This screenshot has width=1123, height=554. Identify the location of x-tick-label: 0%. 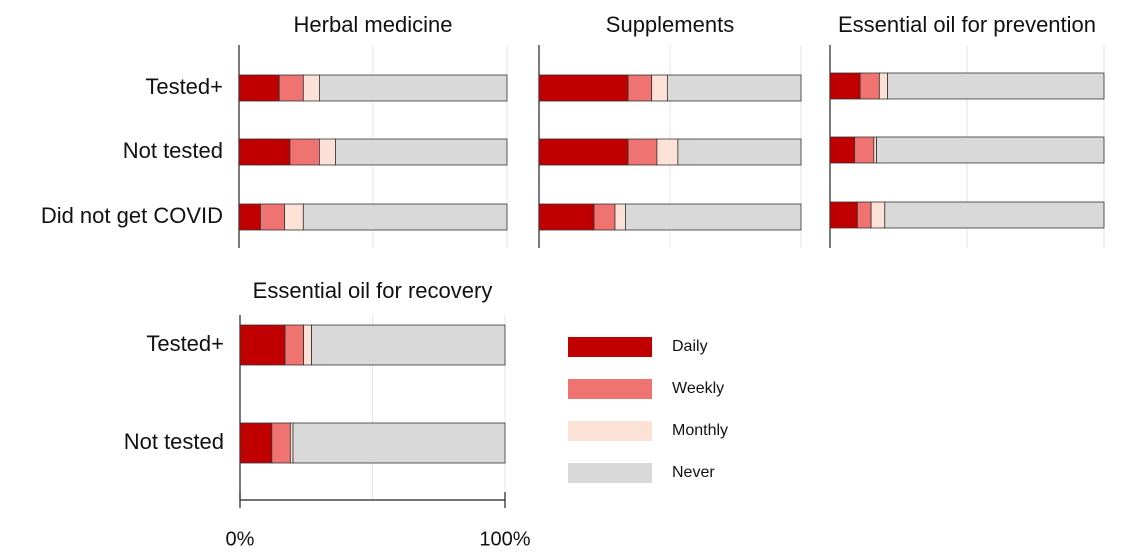
(240, 539).